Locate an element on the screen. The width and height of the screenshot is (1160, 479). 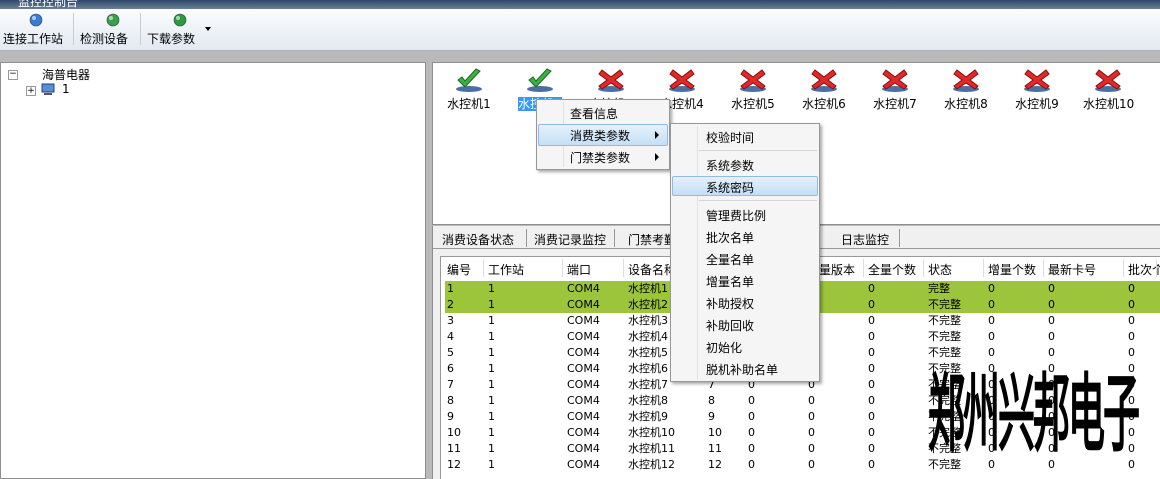
menu-item: 查看信息 is located at coordinates (594, 114).